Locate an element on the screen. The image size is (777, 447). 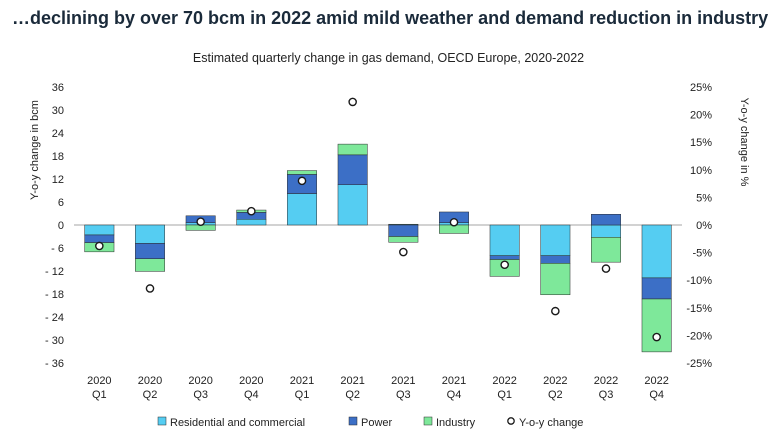
right-tick-label: 5% is located at coordinates (704, 198).